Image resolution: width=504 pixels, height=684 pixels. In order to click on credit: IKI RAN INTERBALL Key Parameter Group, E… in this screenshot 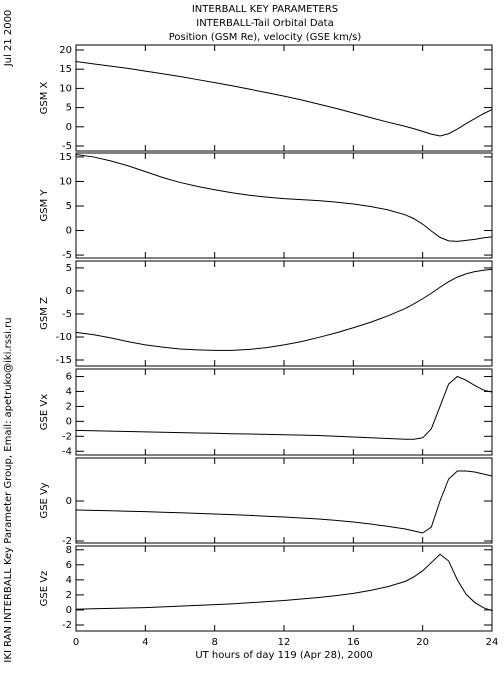, I will do `click(8, 489)`.